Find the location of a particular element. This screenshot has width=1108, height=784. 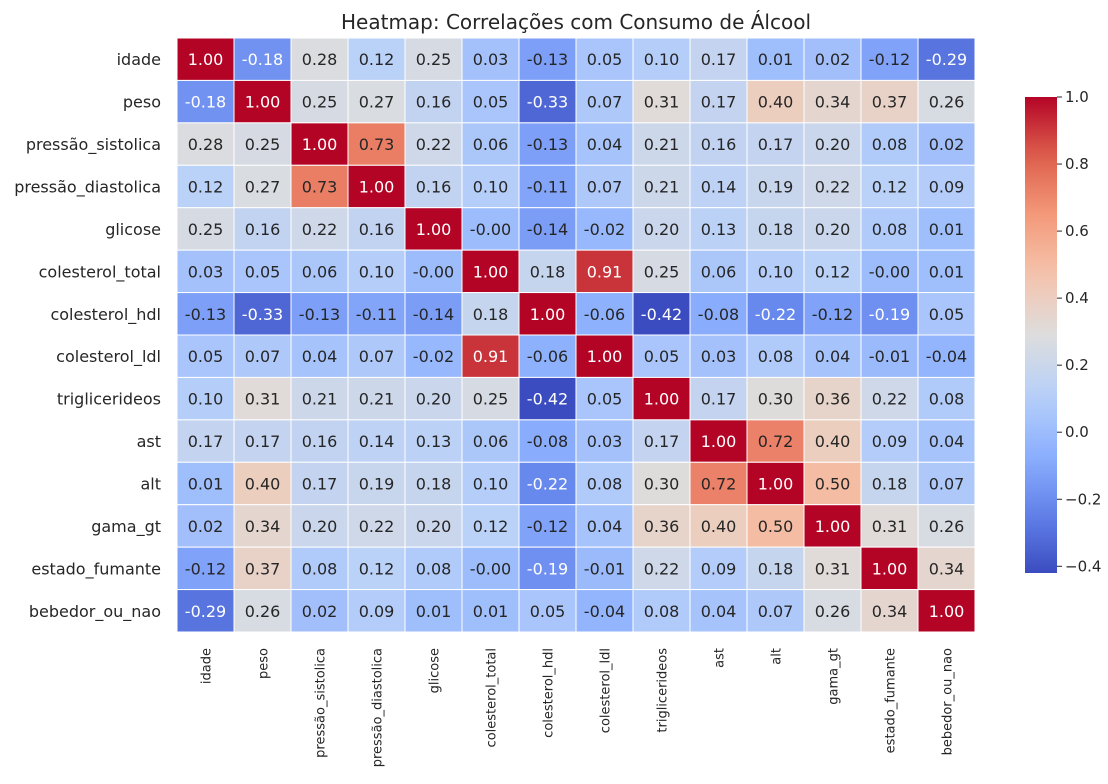

cell-value-label: 0.30 is located at coordinates (776, 399).